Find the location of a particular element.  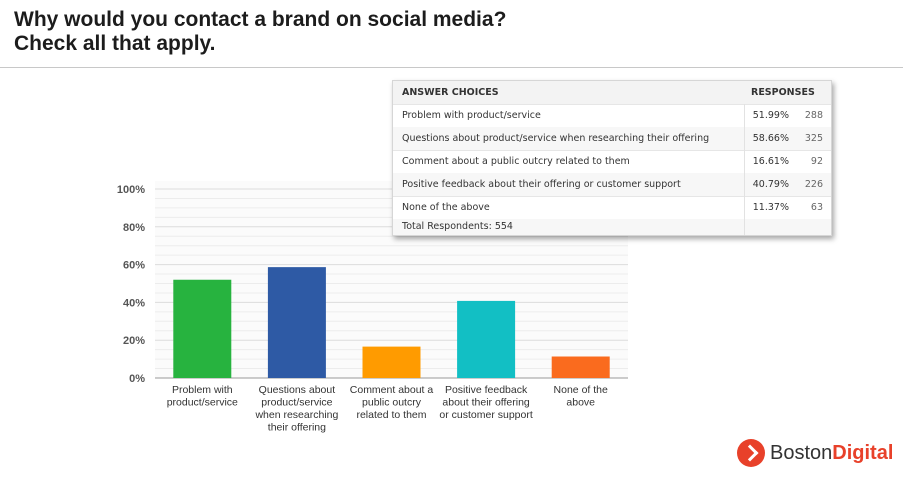

row-count: 63 is located at coordinates (816, 207).